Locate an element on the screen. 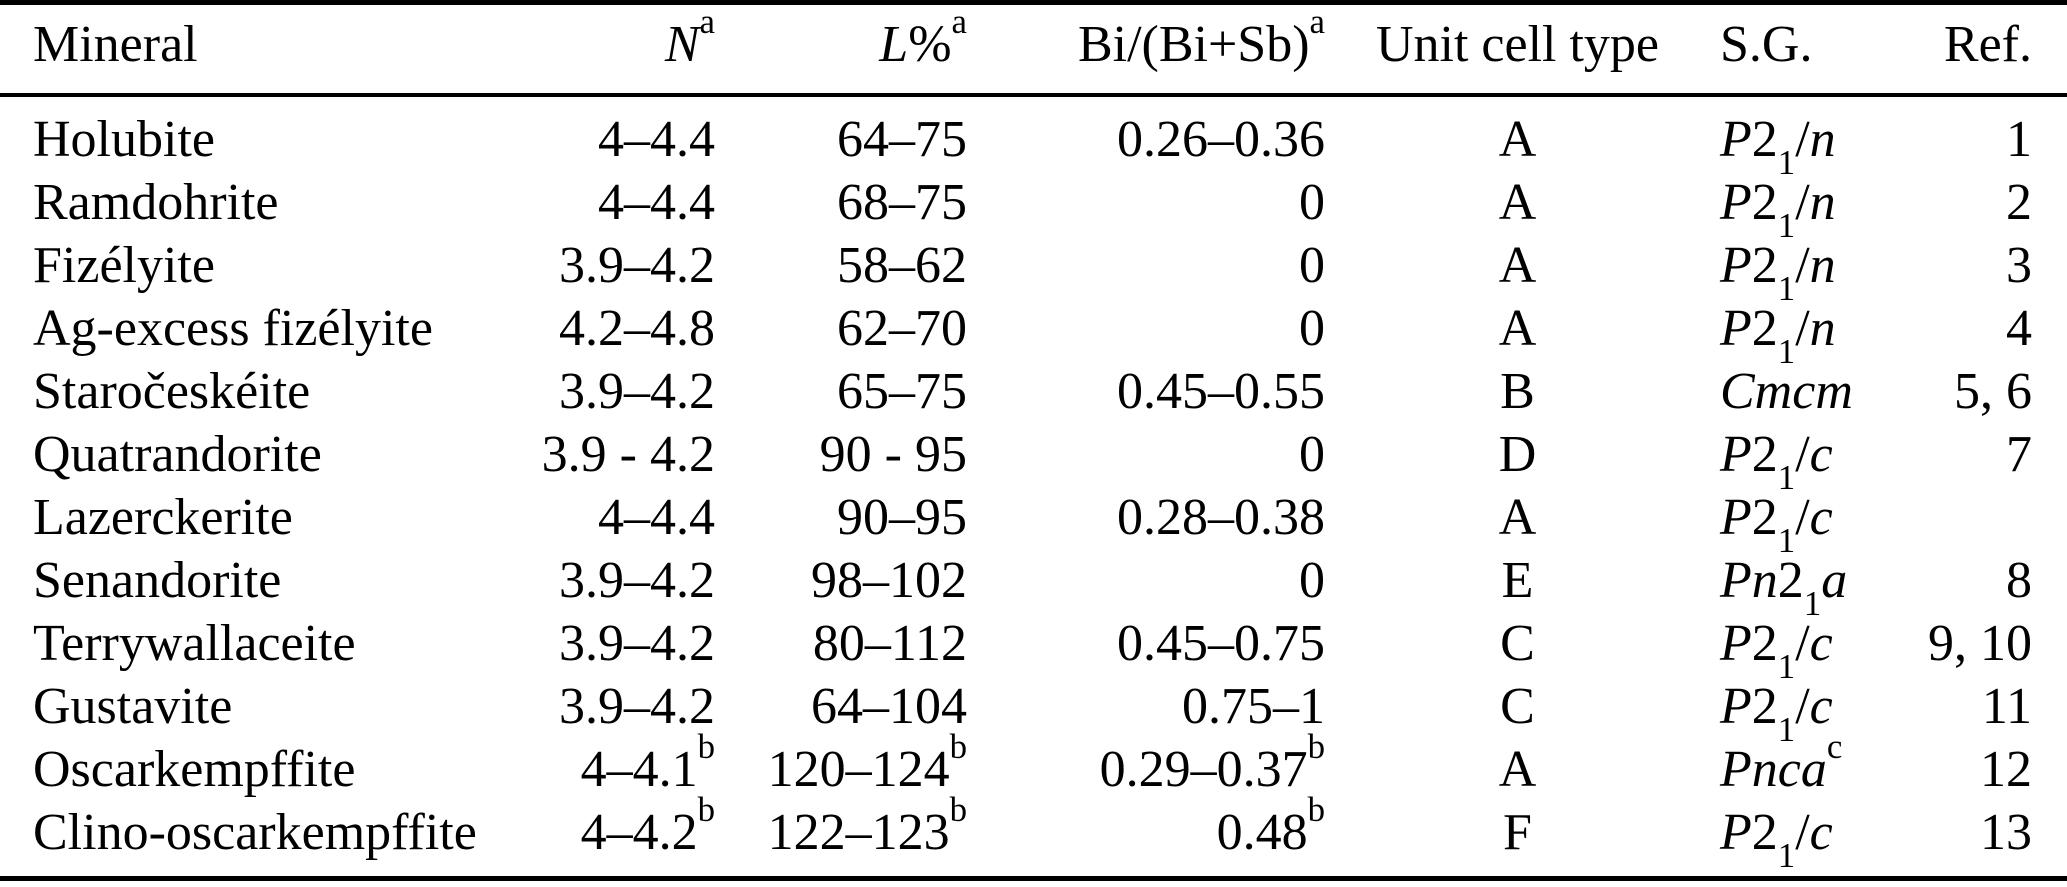 The width and height of the screenshot is (2067, 887). cell-l-percent: 90–95 is located at coordinates (902, 518).